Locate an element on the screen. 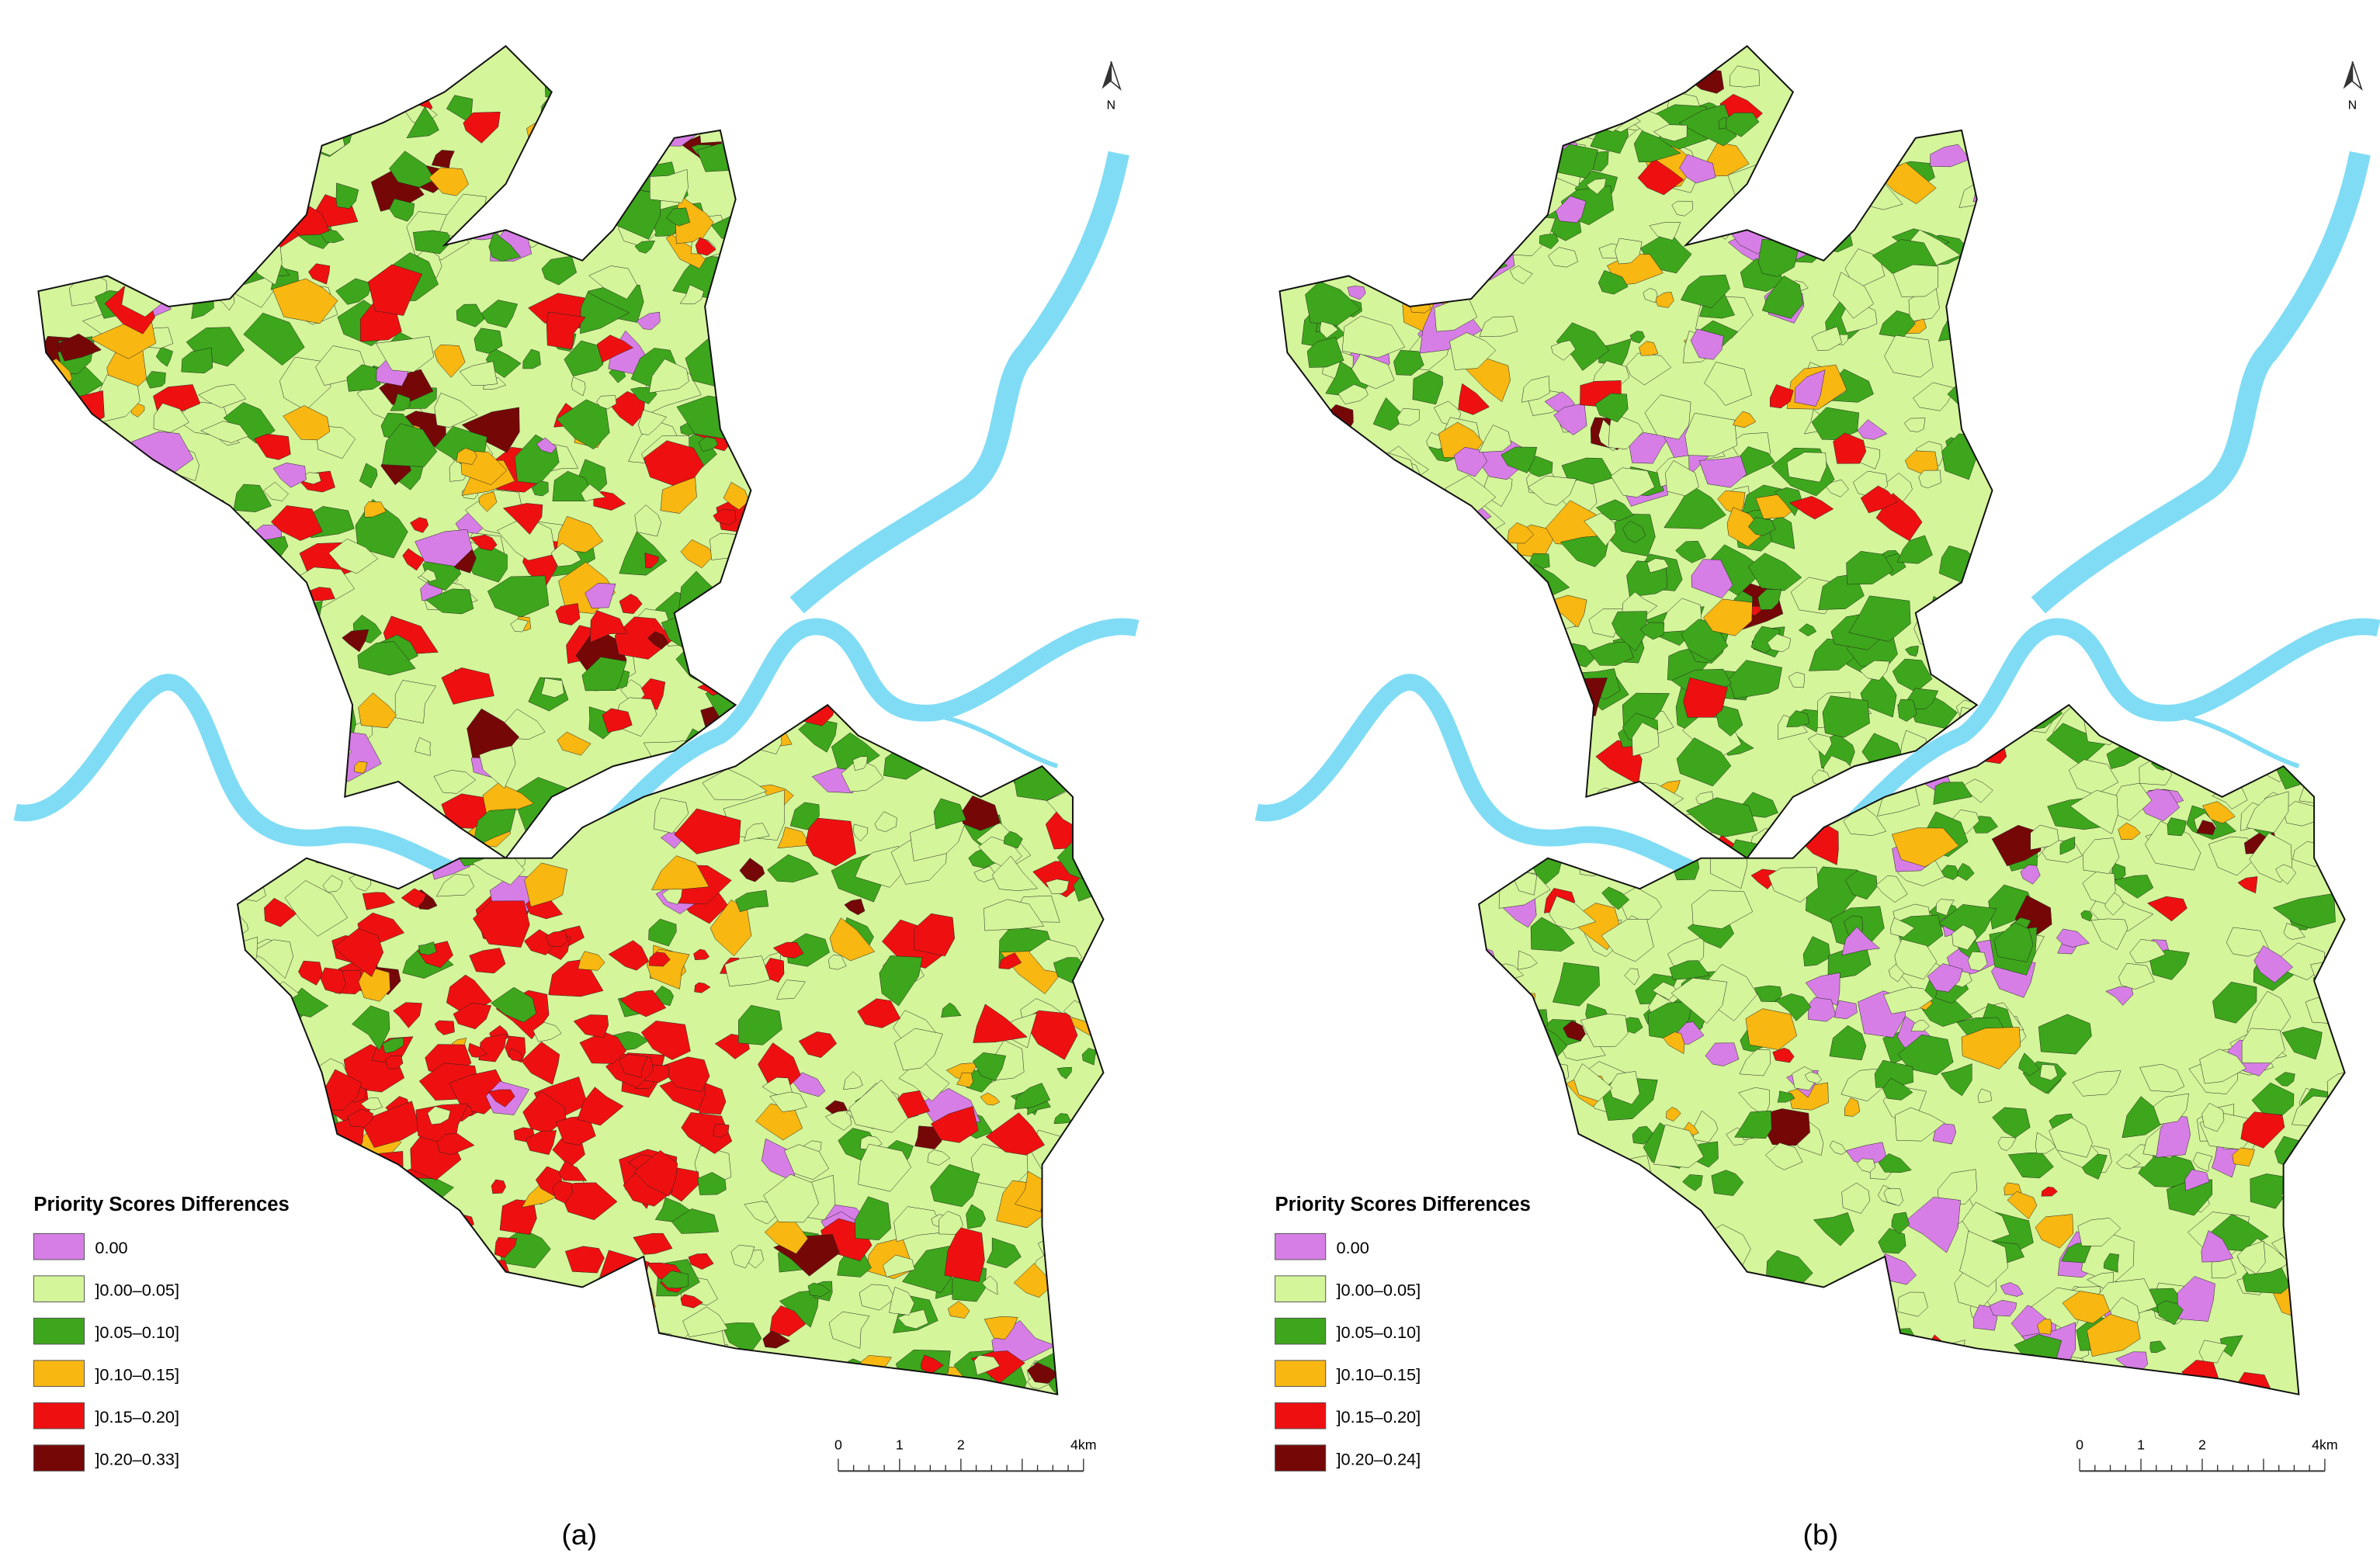  north-arrow is located at coordinates (1107, 75).